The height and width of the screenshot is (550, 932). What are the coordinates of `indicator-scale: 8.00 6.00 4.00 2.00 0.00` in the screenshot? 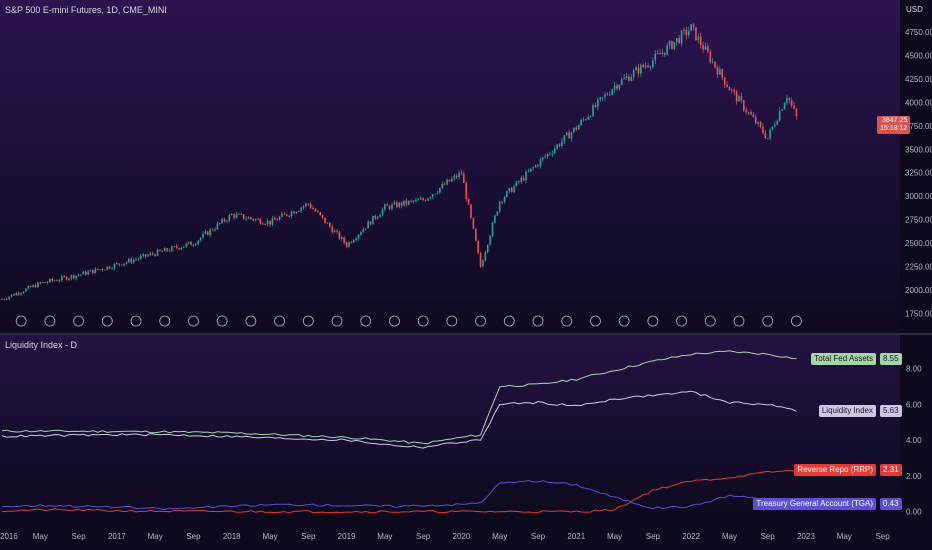 It's located at (916, 429).